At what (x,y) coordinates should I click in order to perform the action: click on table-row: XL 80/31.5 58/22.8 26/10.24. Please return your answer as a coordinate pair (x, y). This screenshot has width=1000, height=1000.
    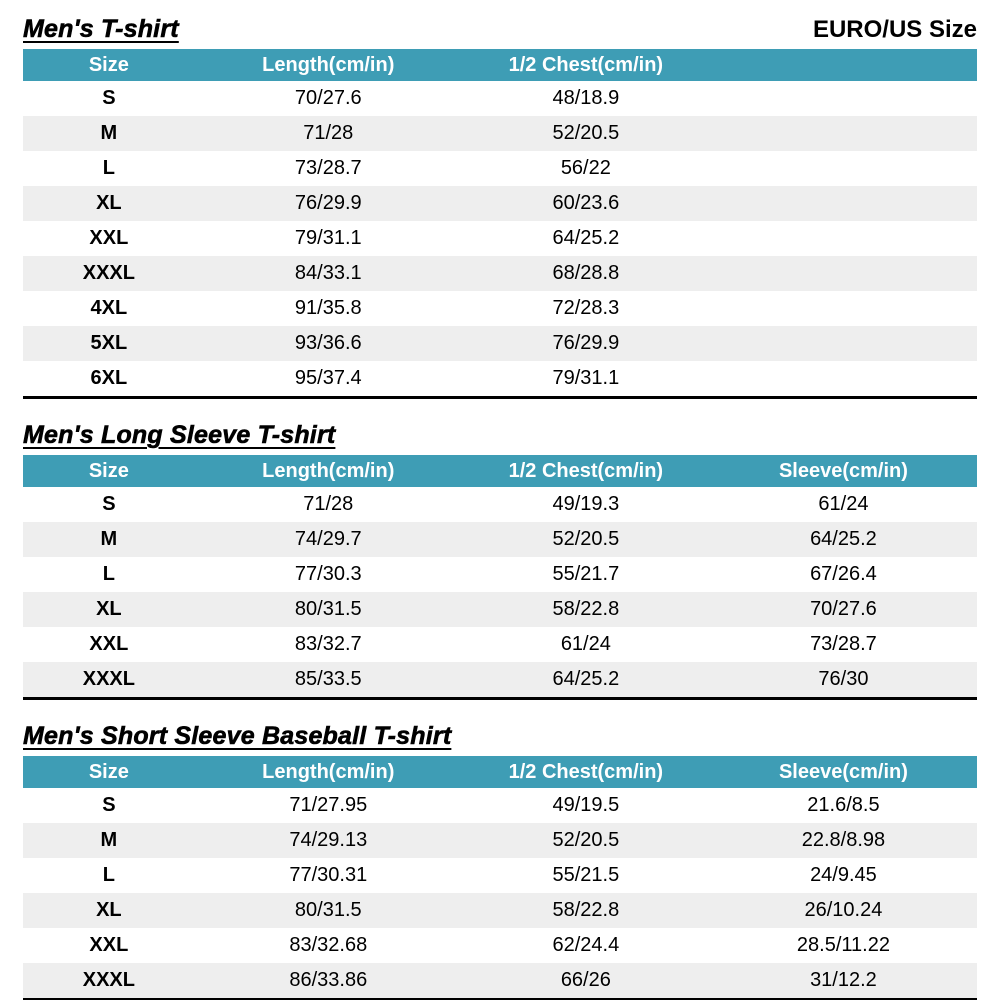
    Looking at the image, I should click on (500, 910).